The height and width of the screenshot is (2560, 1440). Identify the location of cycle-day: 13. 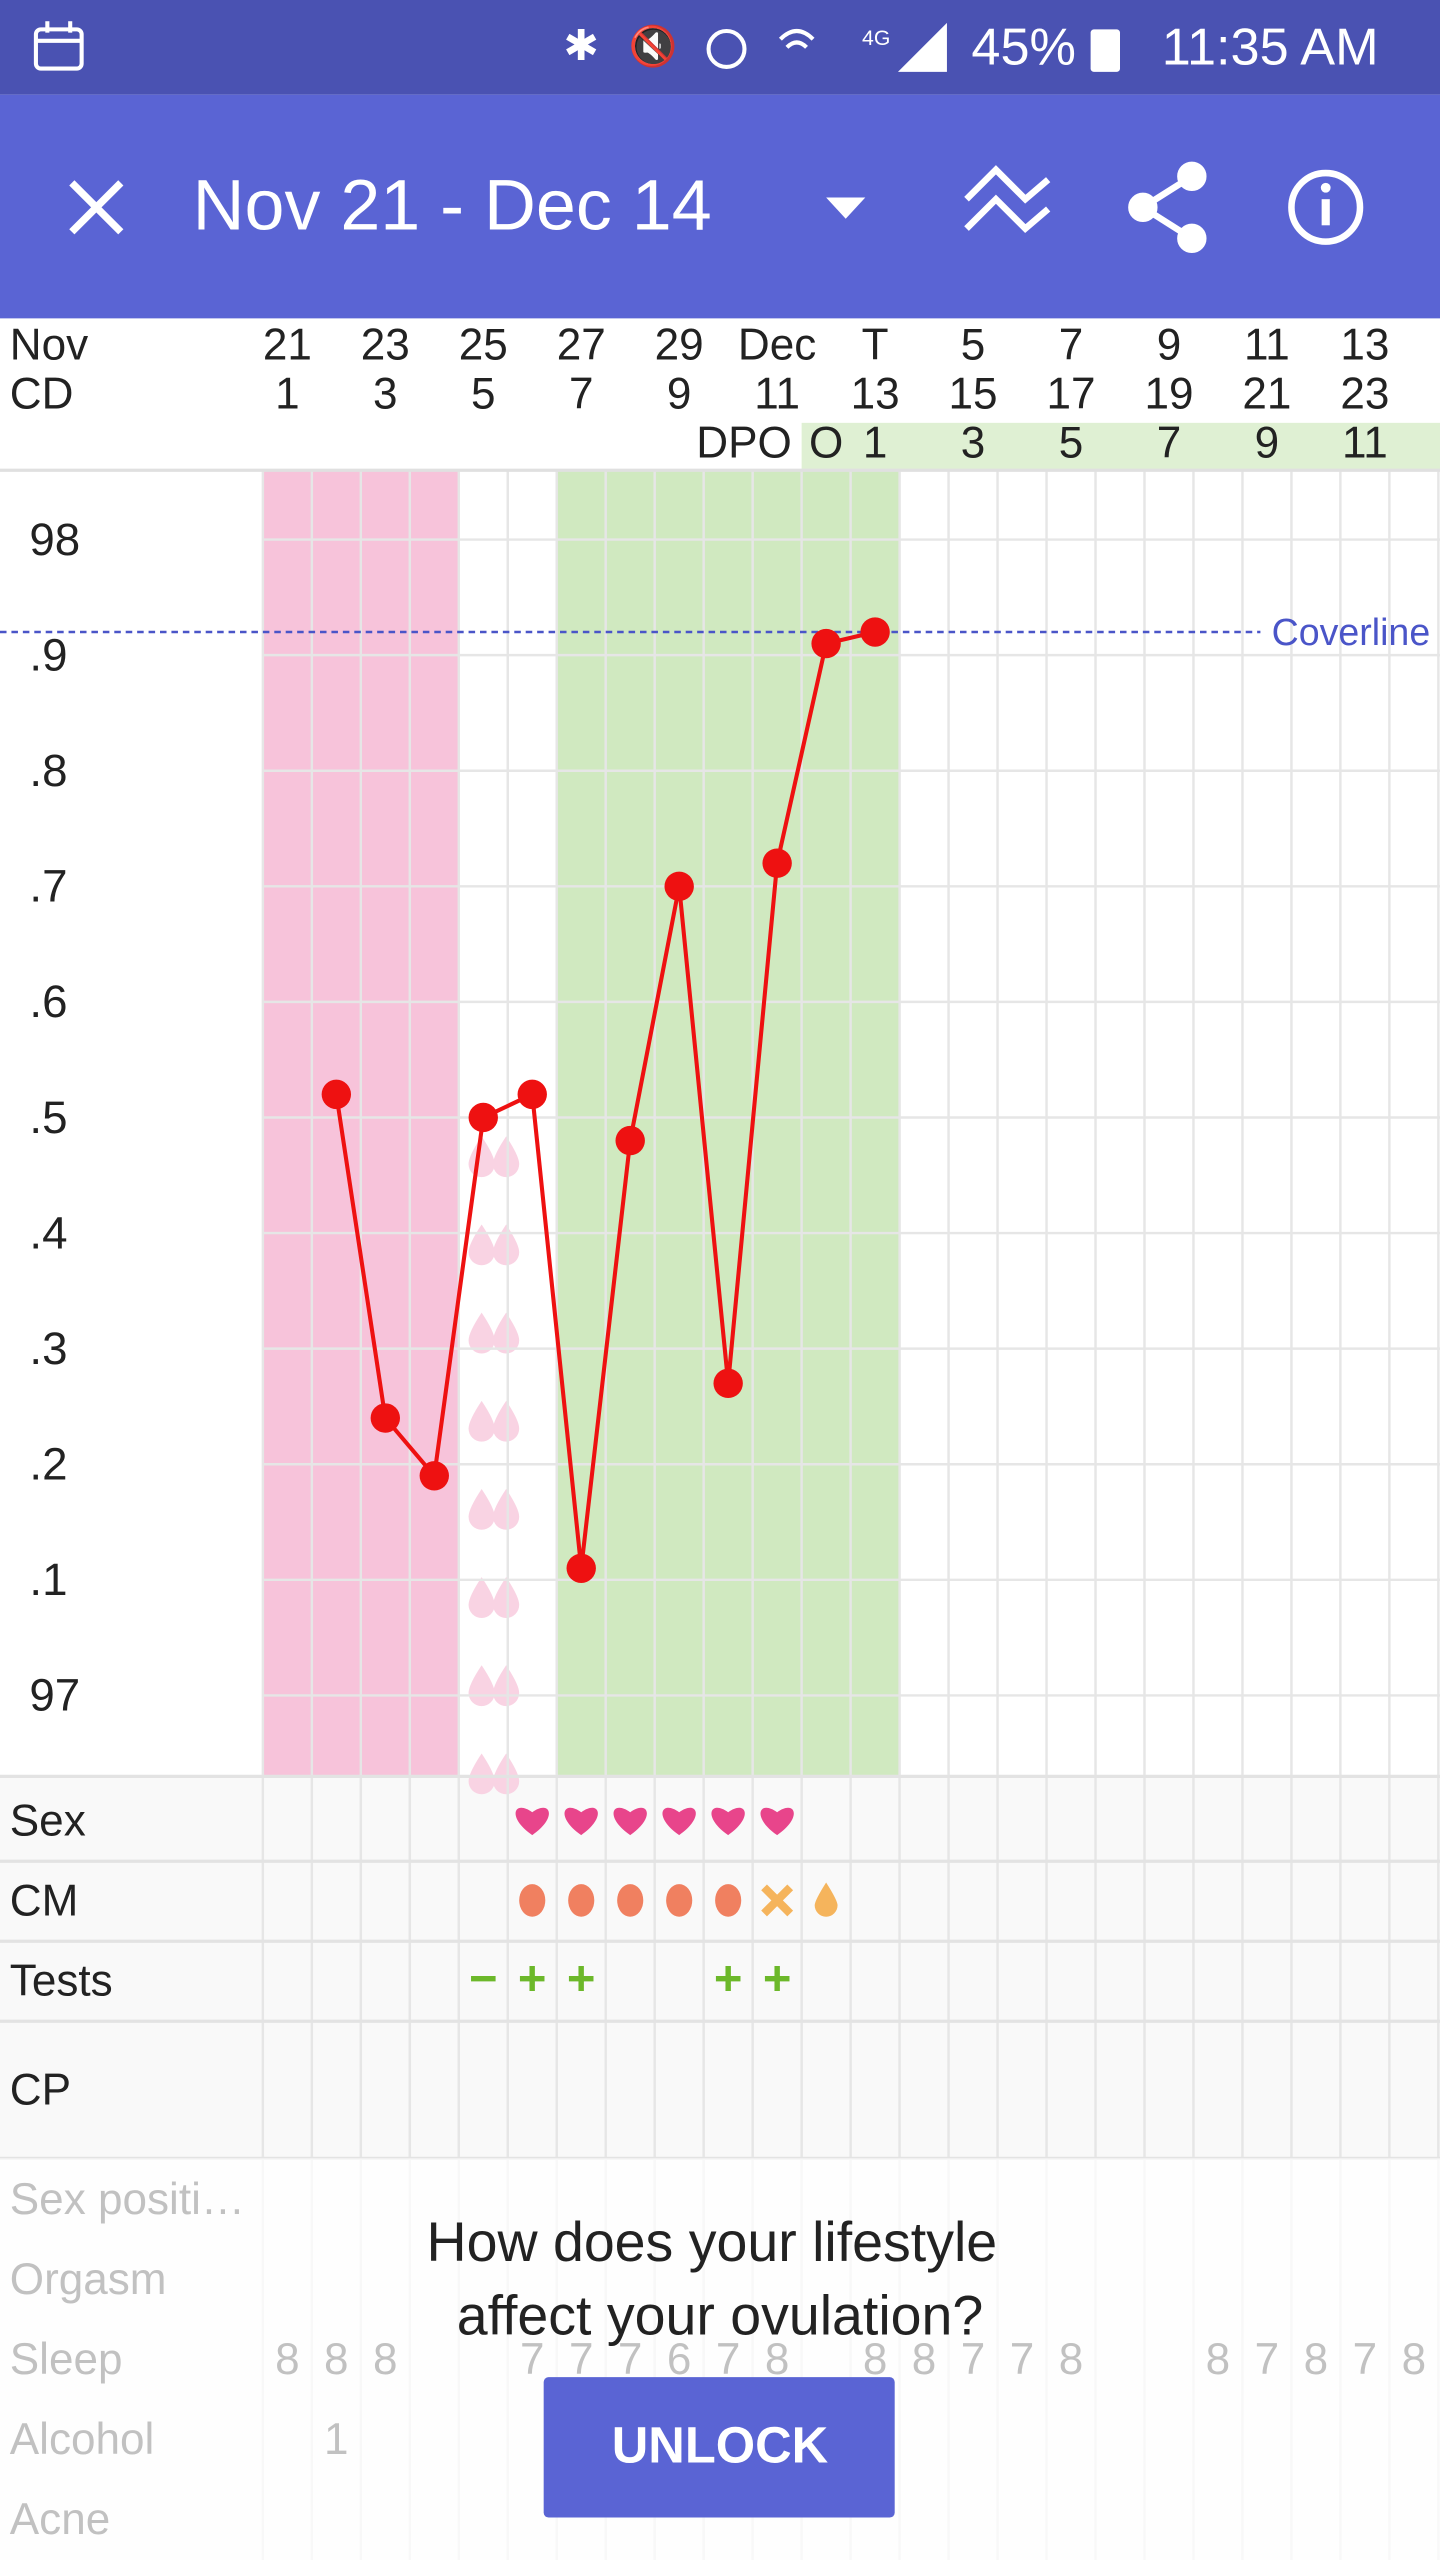
(875, 393).